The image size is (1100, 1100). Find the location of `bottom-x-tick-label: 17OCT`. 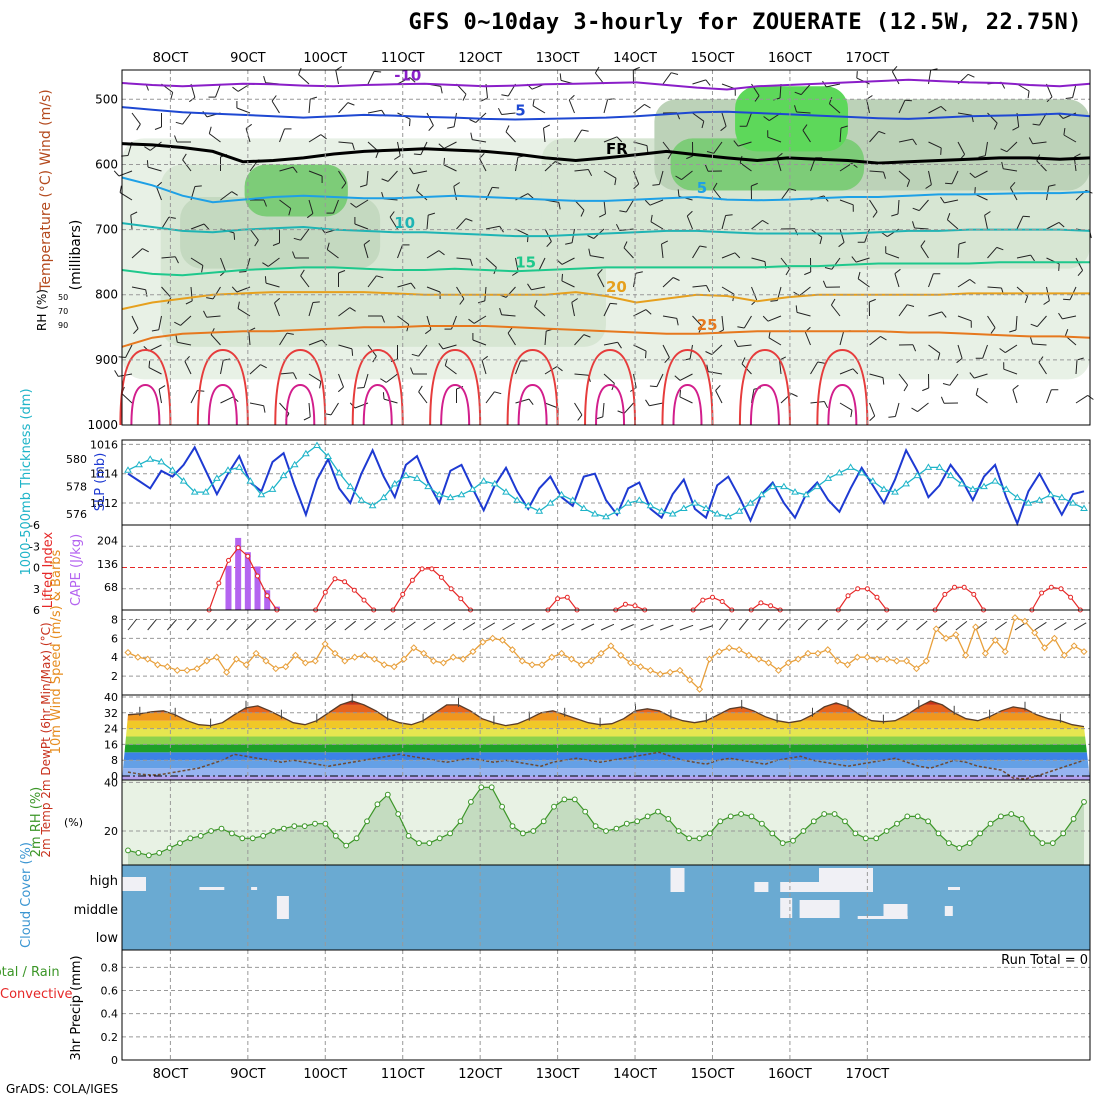

bottom-x-tick-label: 17OCT is located at coordinates (867, 1074).